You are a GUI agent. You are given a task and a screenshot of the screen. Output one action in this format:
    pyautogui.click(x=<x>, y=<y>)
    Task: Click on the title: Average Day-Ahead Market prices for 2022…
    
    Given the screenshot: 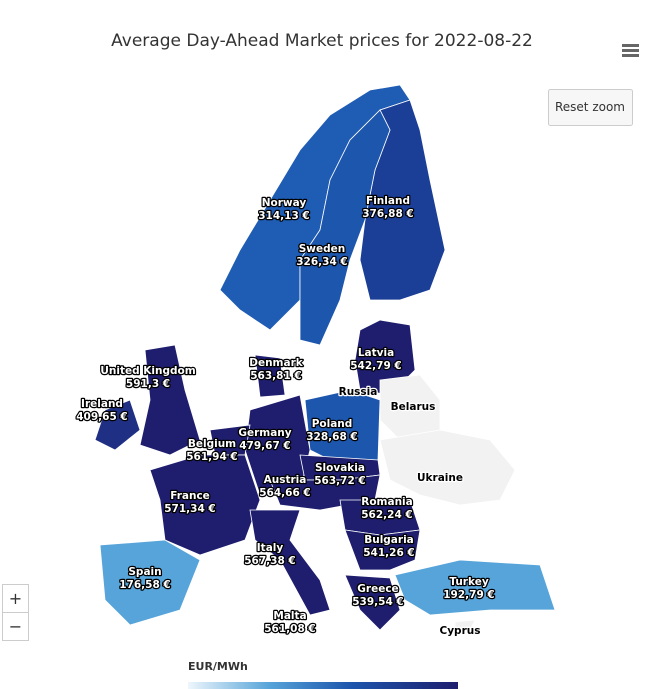 What is the action you would take?
    pyautogui.click(x=322, y=41)
    